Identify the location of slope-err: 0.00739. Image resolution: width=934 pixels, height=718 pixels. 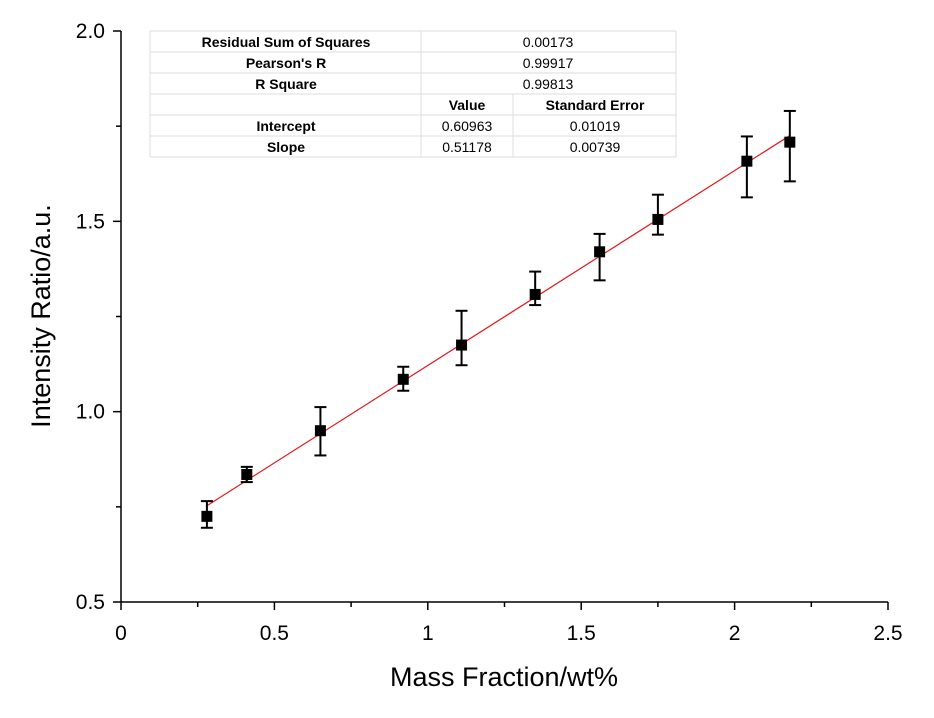
(595, 147).